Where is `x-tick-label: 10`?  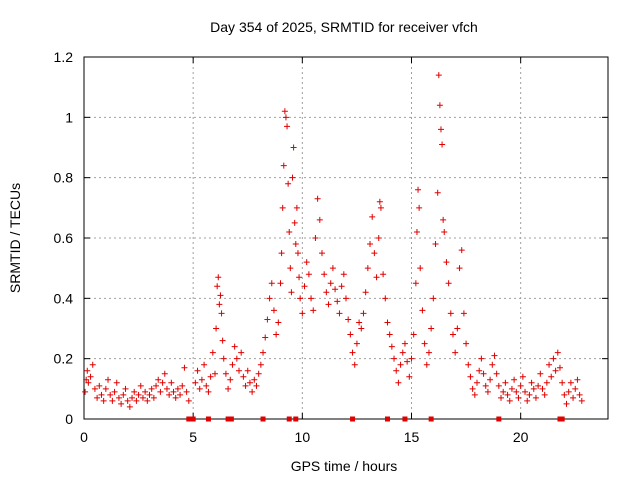
x-tick-label: 10 is located at coordinates (303, 437).